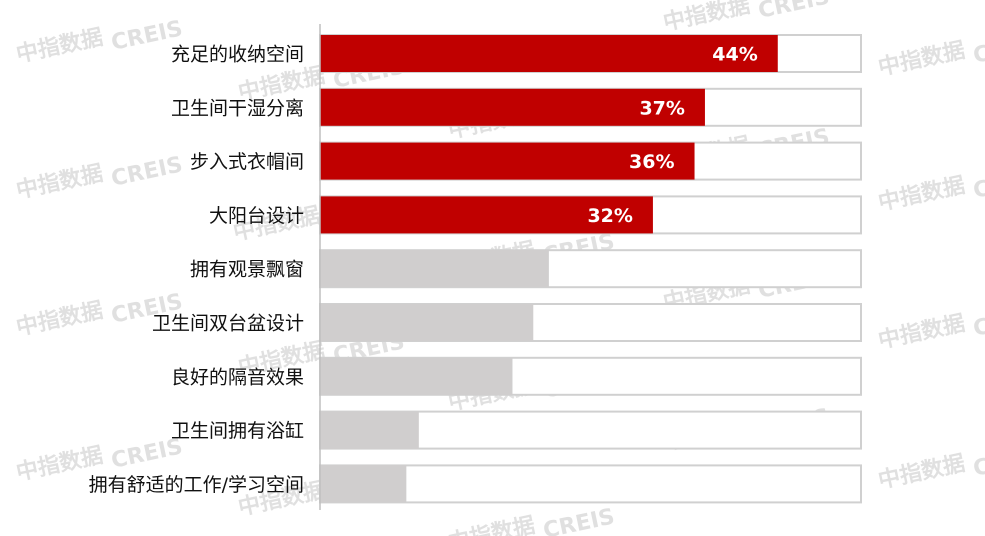  What do you see at coordinates (672, 135) in the screenshot?
I see `value-labels: 44% 37% 36% 32%` at bounding box center [672, 135].